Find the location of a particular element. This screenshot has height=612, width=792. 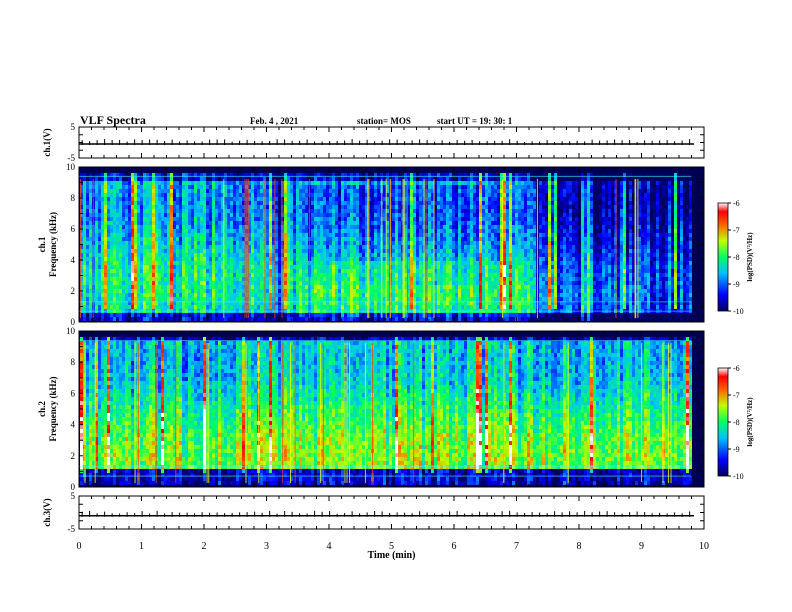

time-axis-label: Time (min) is located at coordinates (392, 555).